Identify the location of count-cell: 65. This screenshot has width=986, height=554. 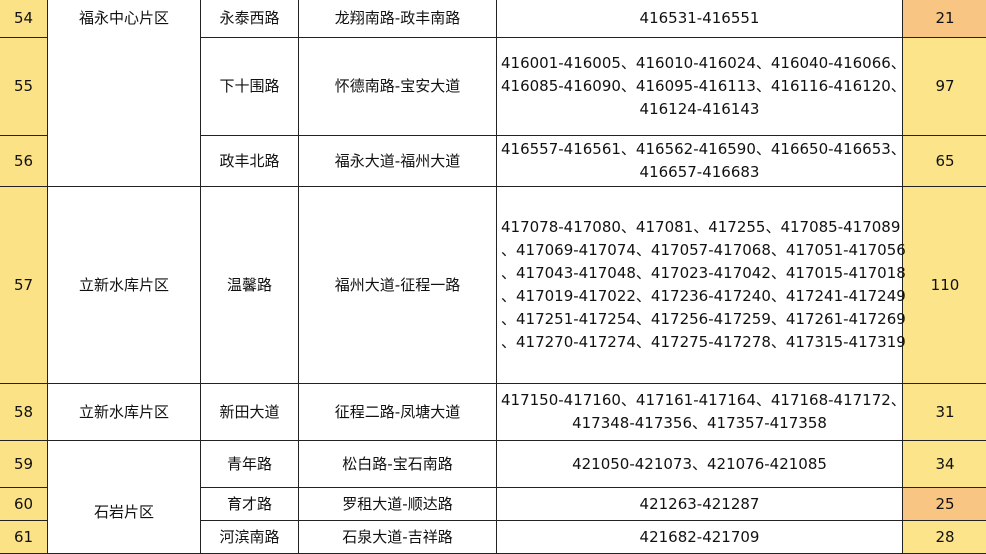
(944, 161).